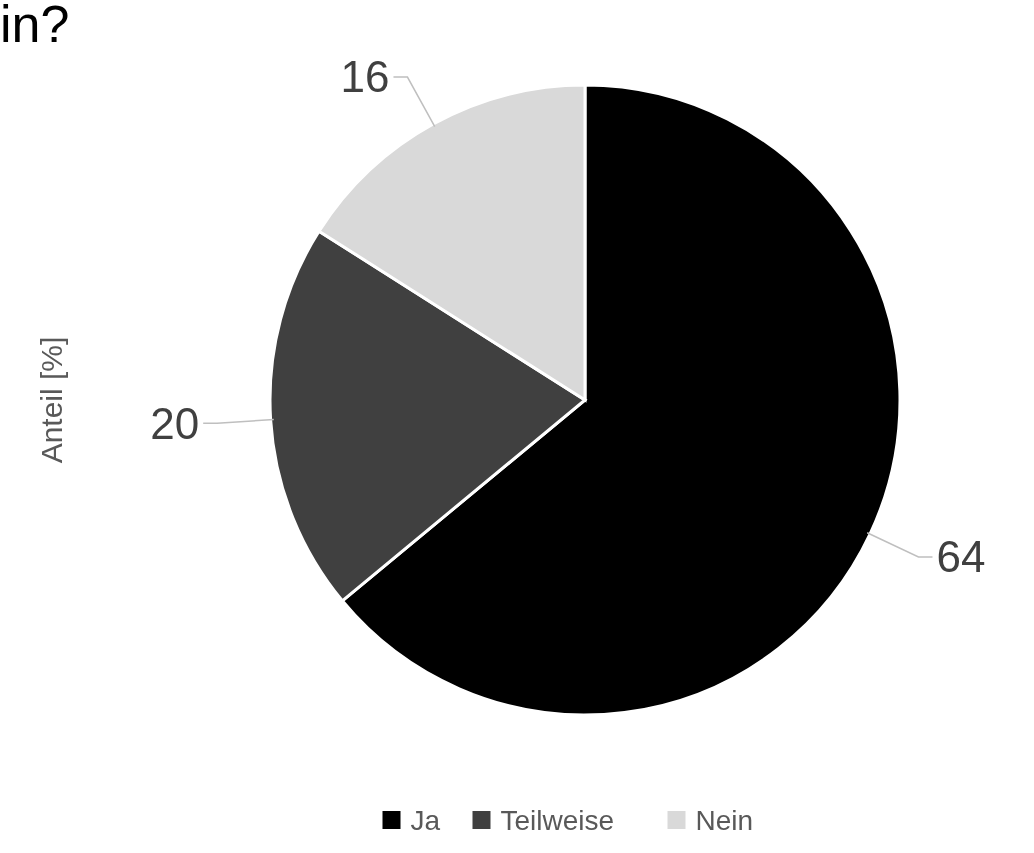 This screenshot has height=853, width=1034. Describe the element at coordinates (51, 400) in the screenshot. I see `text: Anteil [%]` at that location.